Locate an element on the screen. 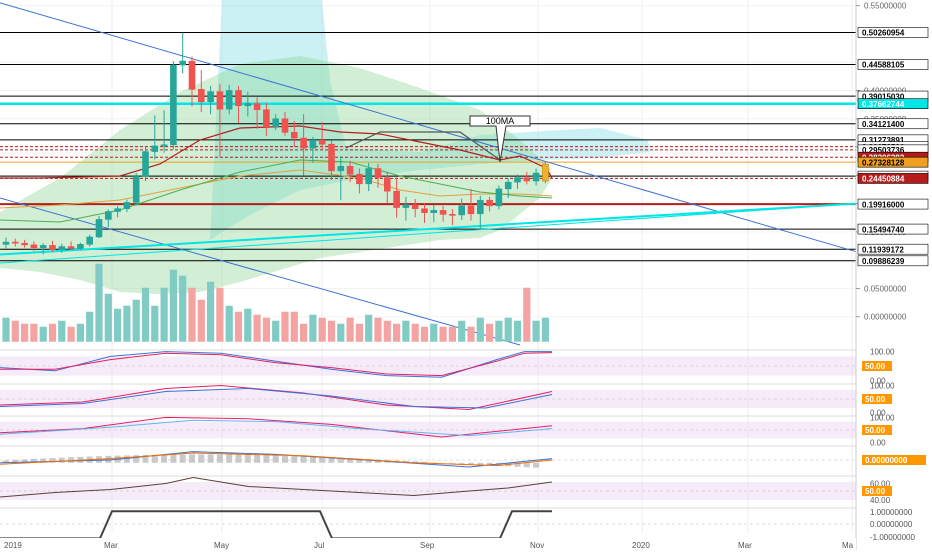  level-label-13: 0.15494740 is located at coordinates (883, 229).